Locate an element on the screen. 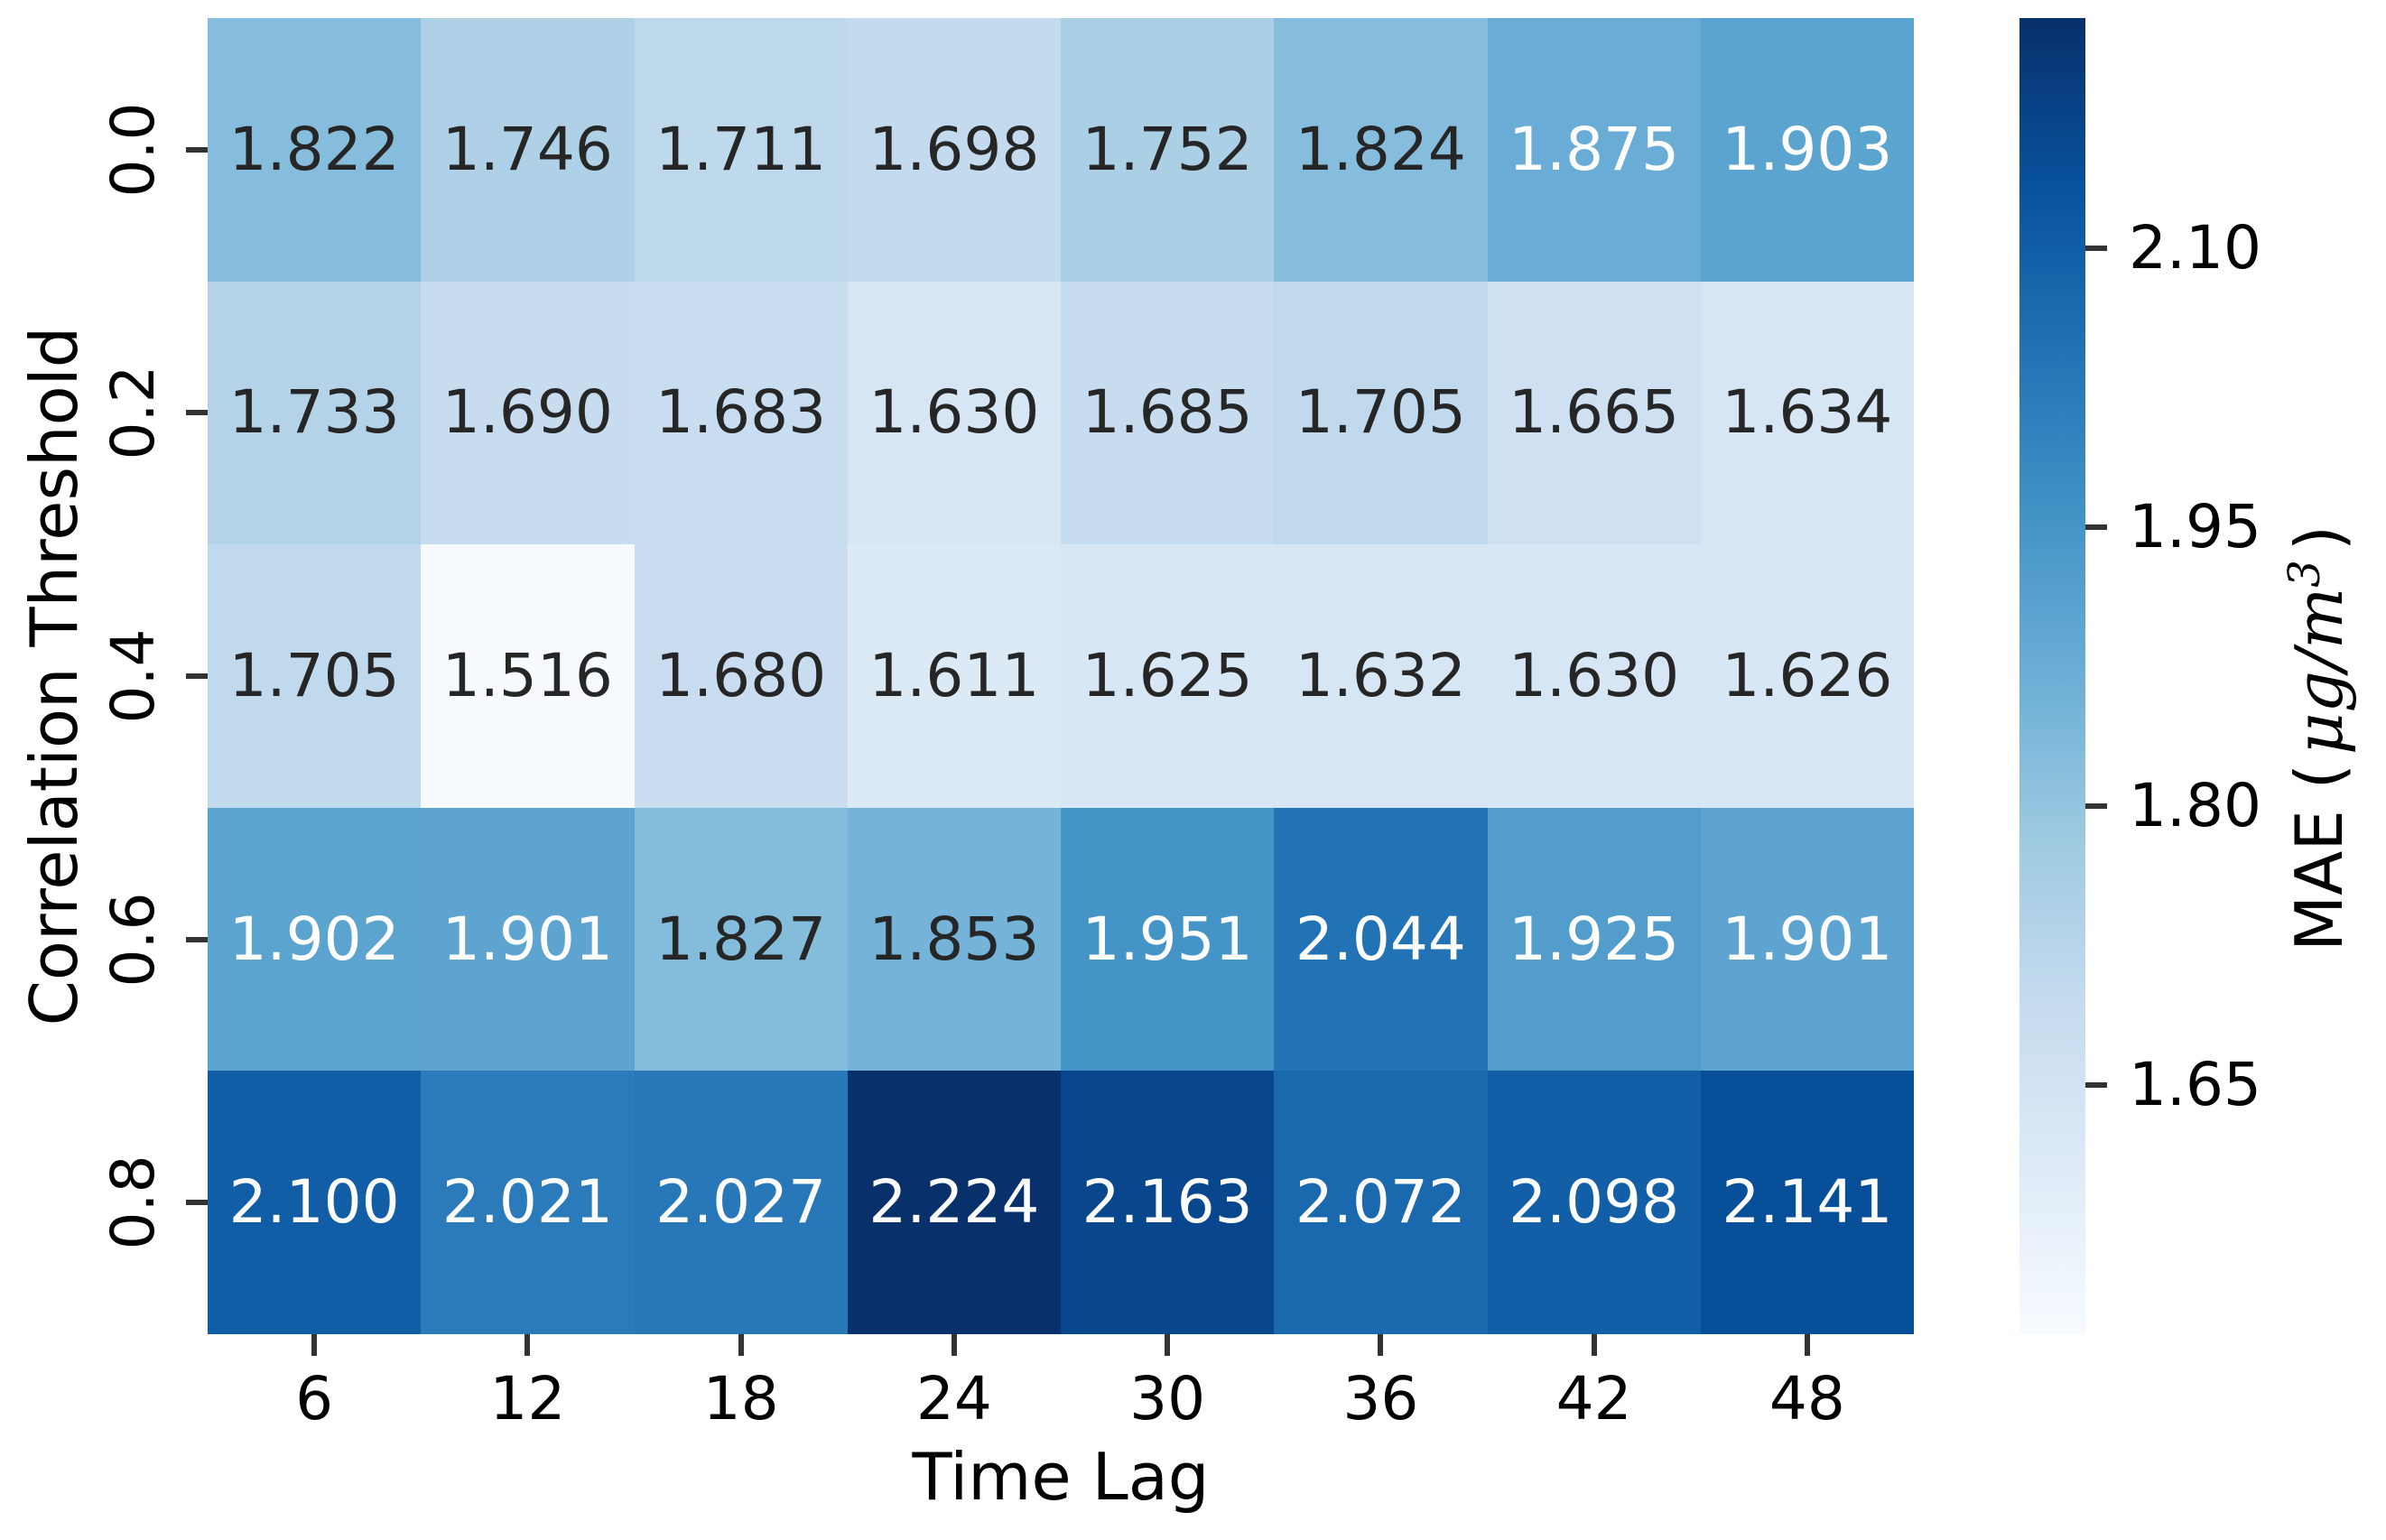  x-tick-label: 18 is located at coordinates (740, 1398).